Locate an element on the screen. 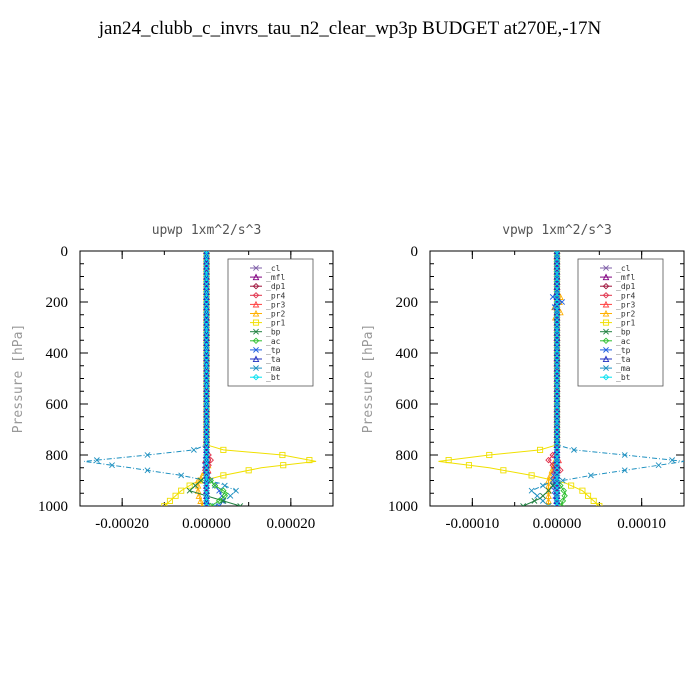  chart-title: vpwp 1xm^2/s^3 is located at coordinates (557, 230).